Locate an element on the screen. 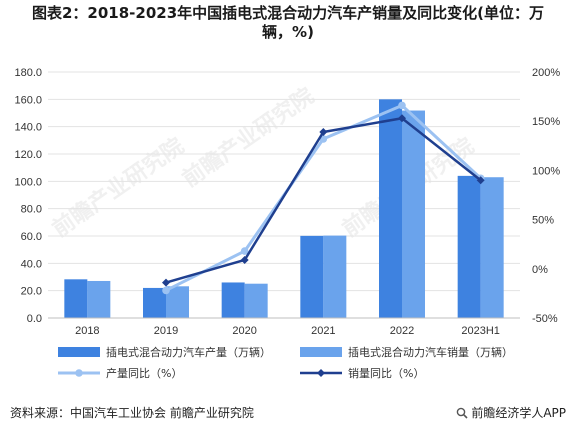 The width and height of the screenshot is (576, 434). legend-label: 插电式混合动力汽车销量（万辆） is located at coordinates (430, 352).